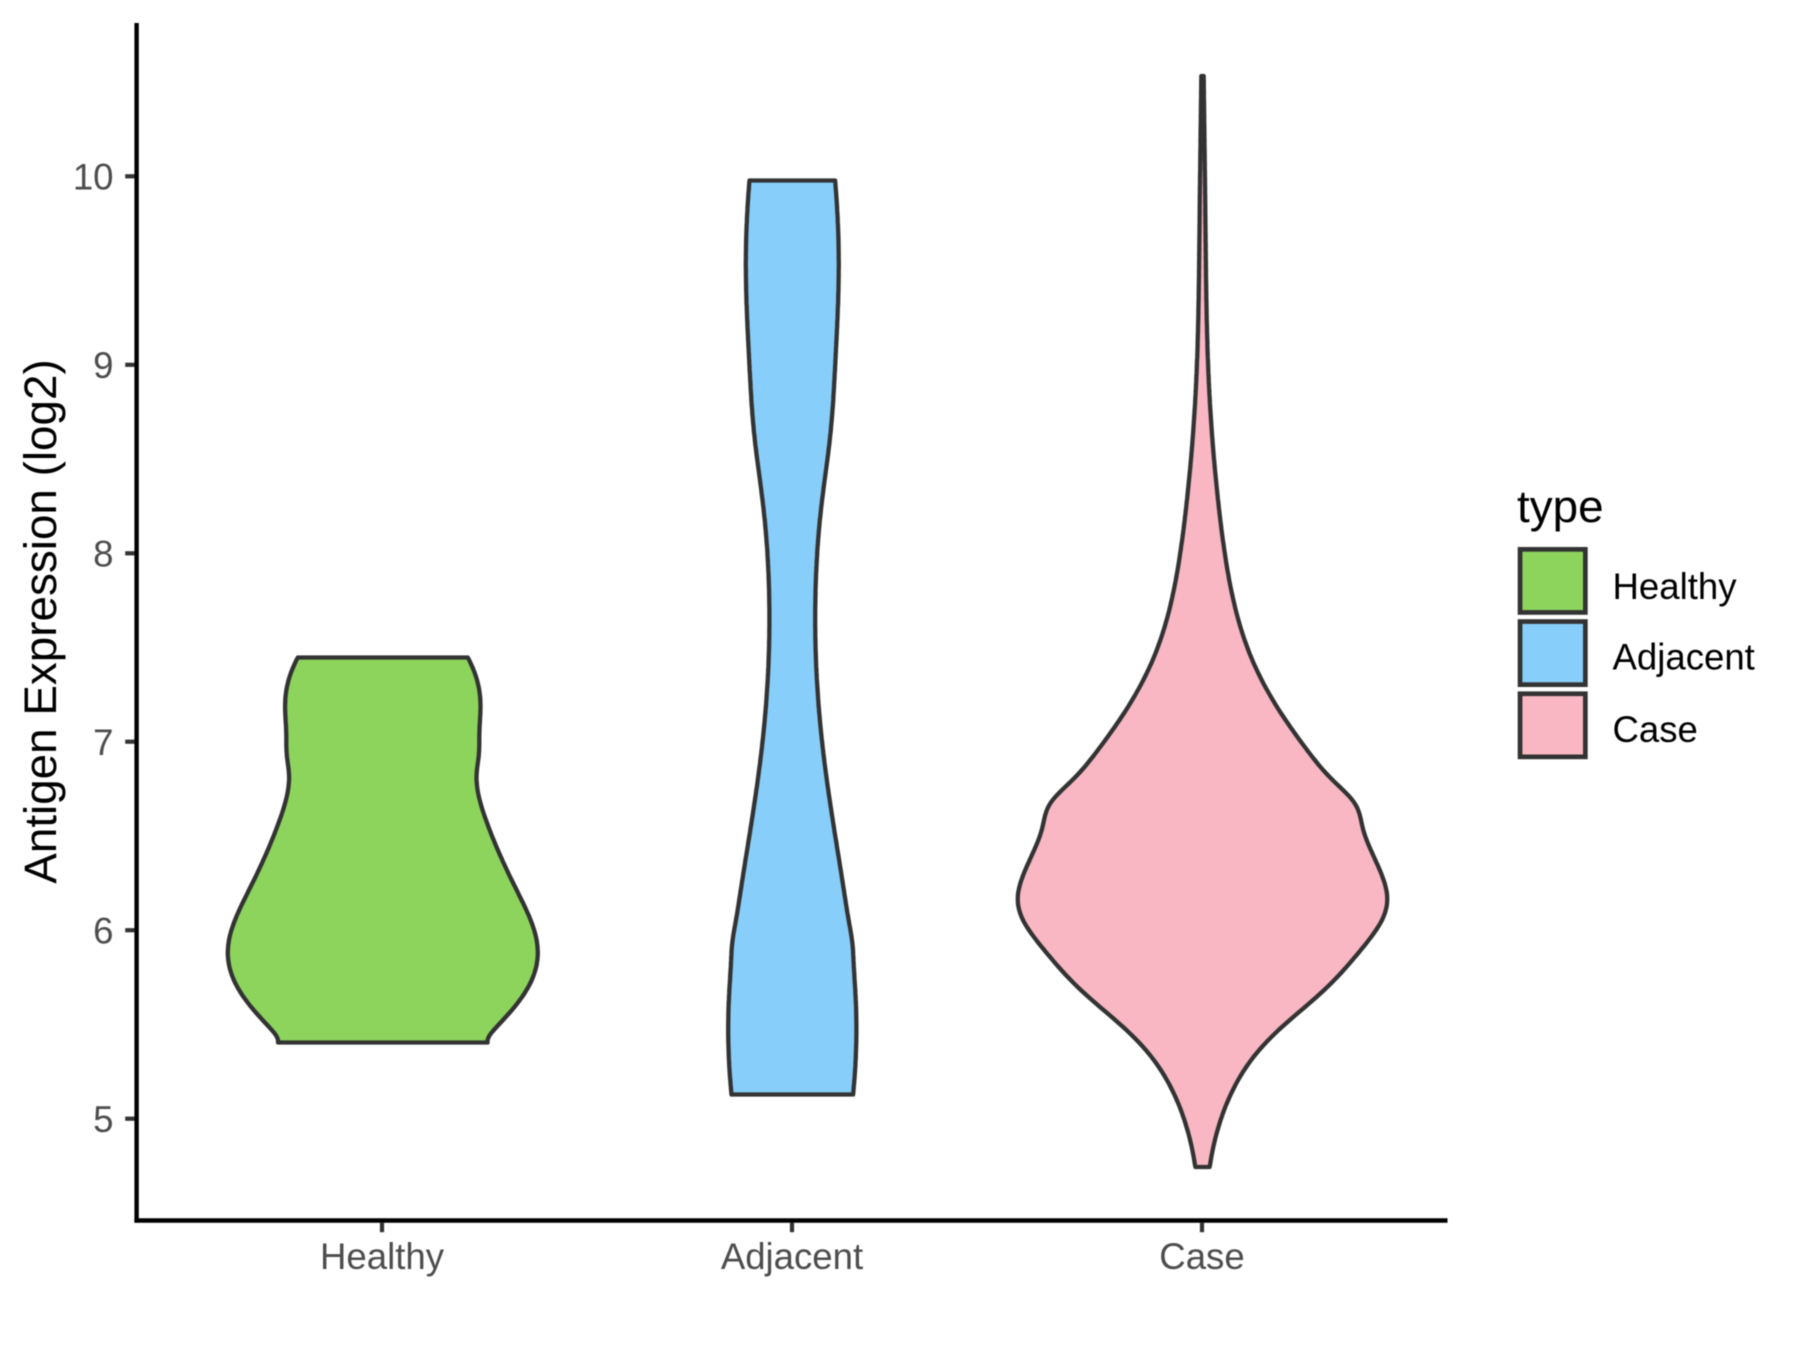 The image size is (1800, 1355). Describe the element at coordinates (103, 553) in the screenshot. I see `svg-text: 8` at that location.